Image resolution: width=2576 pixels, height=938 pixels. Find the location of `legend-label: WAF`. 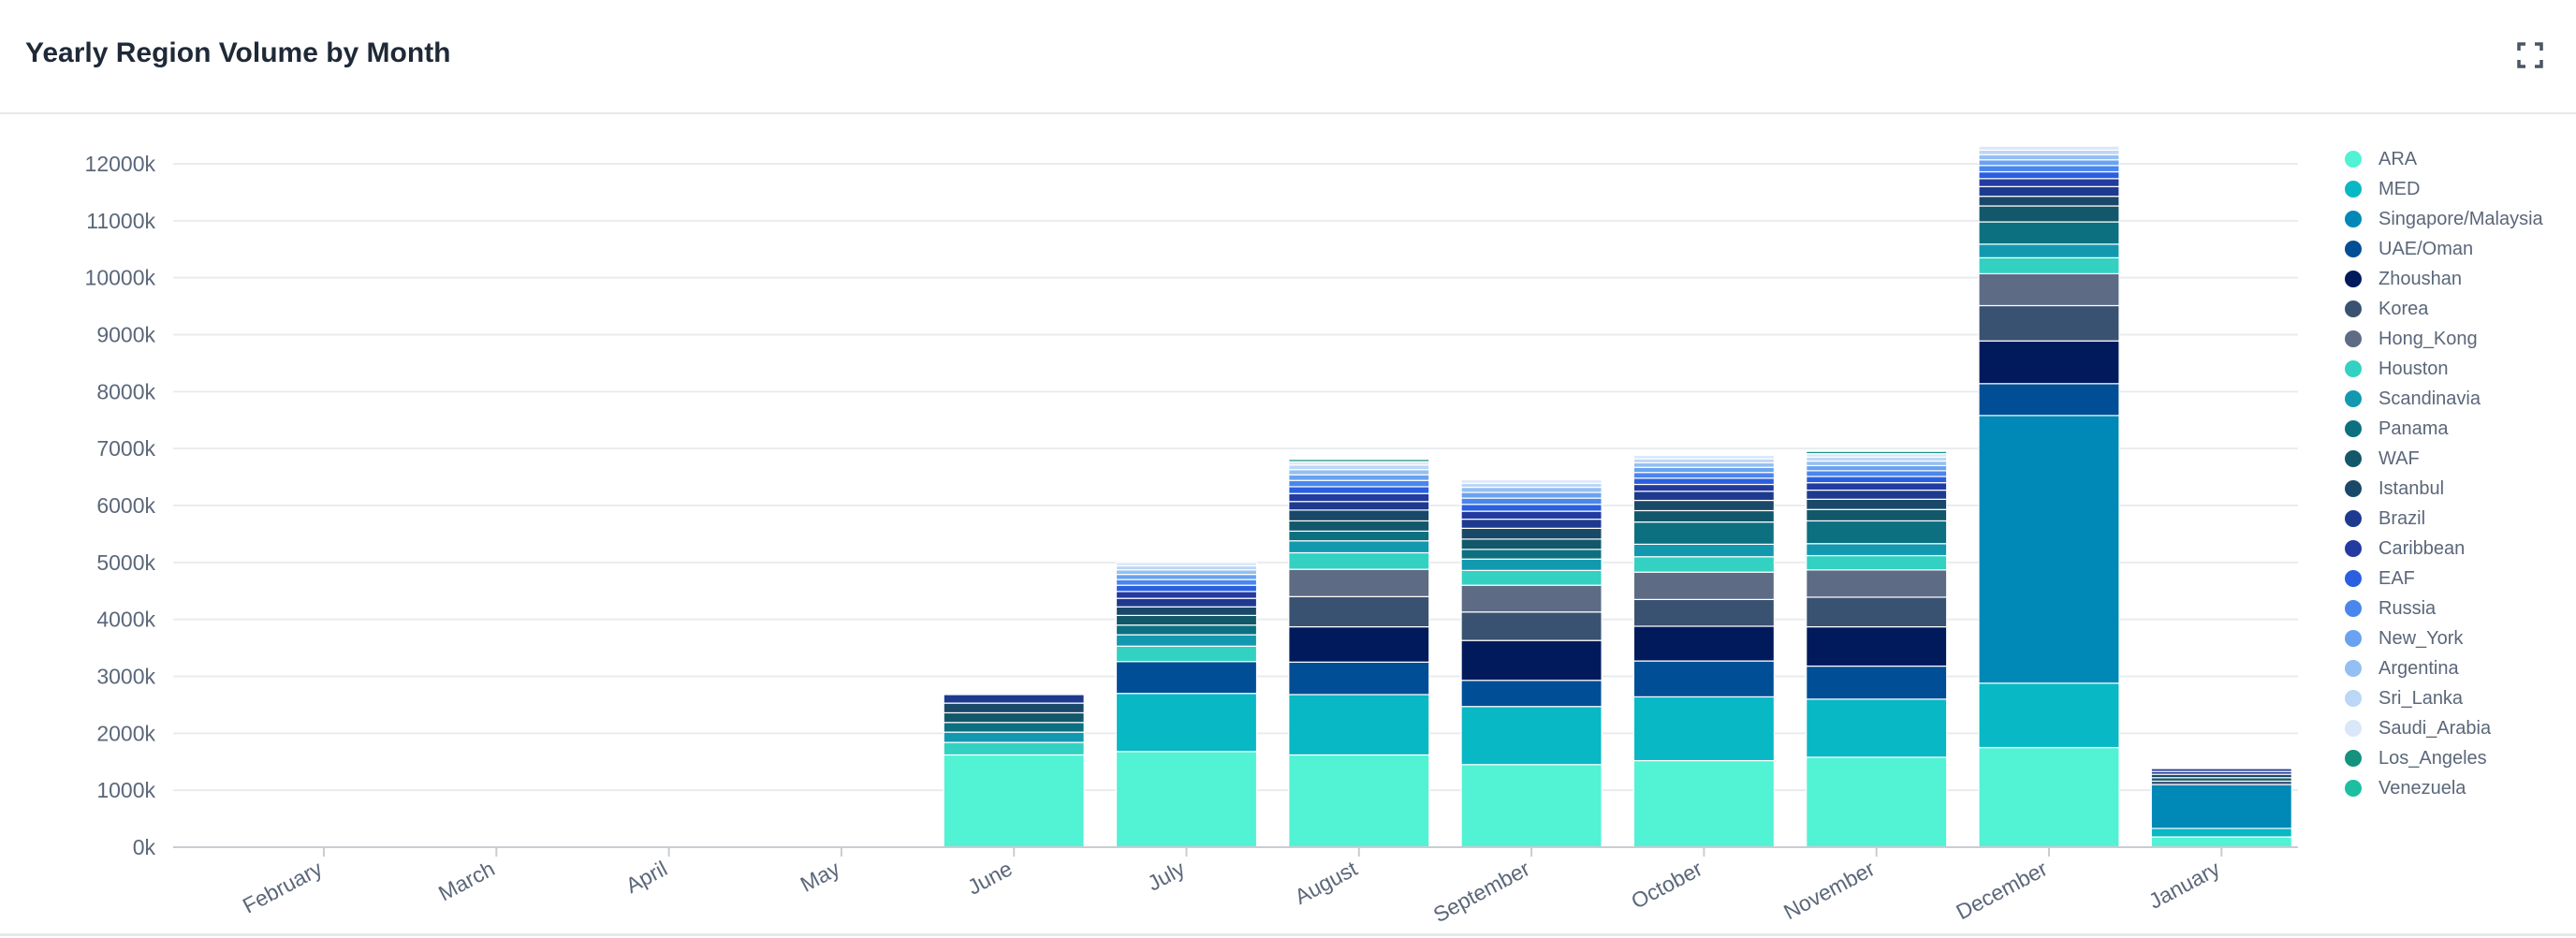

legend-label: WAF is located at coordinates (2399, 458).